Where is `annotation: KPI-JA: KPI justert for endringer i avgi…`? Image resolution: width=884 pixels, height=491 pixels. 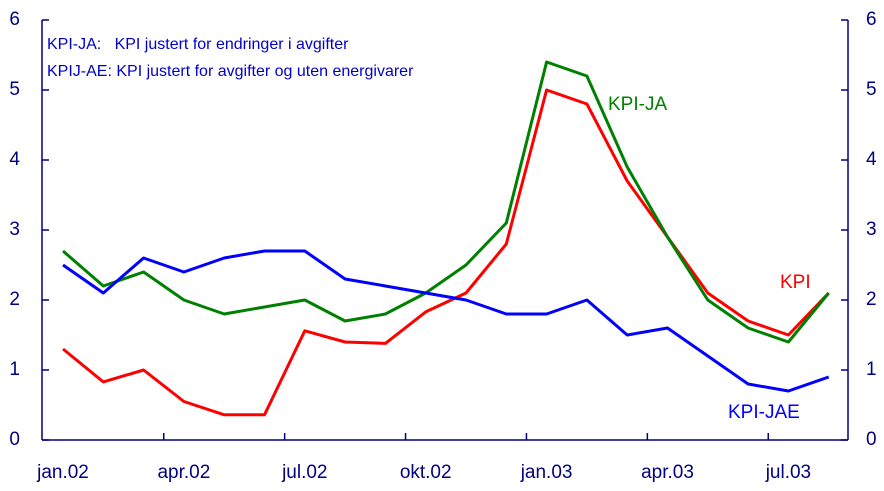
annotation: KPI-JA: KPI justert for endringer i avgi… is located at coordinates (198, 44).